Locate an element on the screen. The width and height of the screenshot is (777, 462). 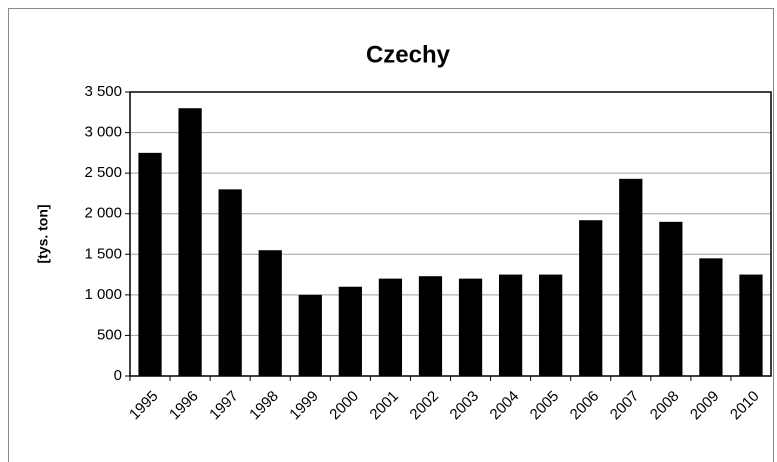
y-axis-label: [tys. ton] is located at coordinates (43, 233).